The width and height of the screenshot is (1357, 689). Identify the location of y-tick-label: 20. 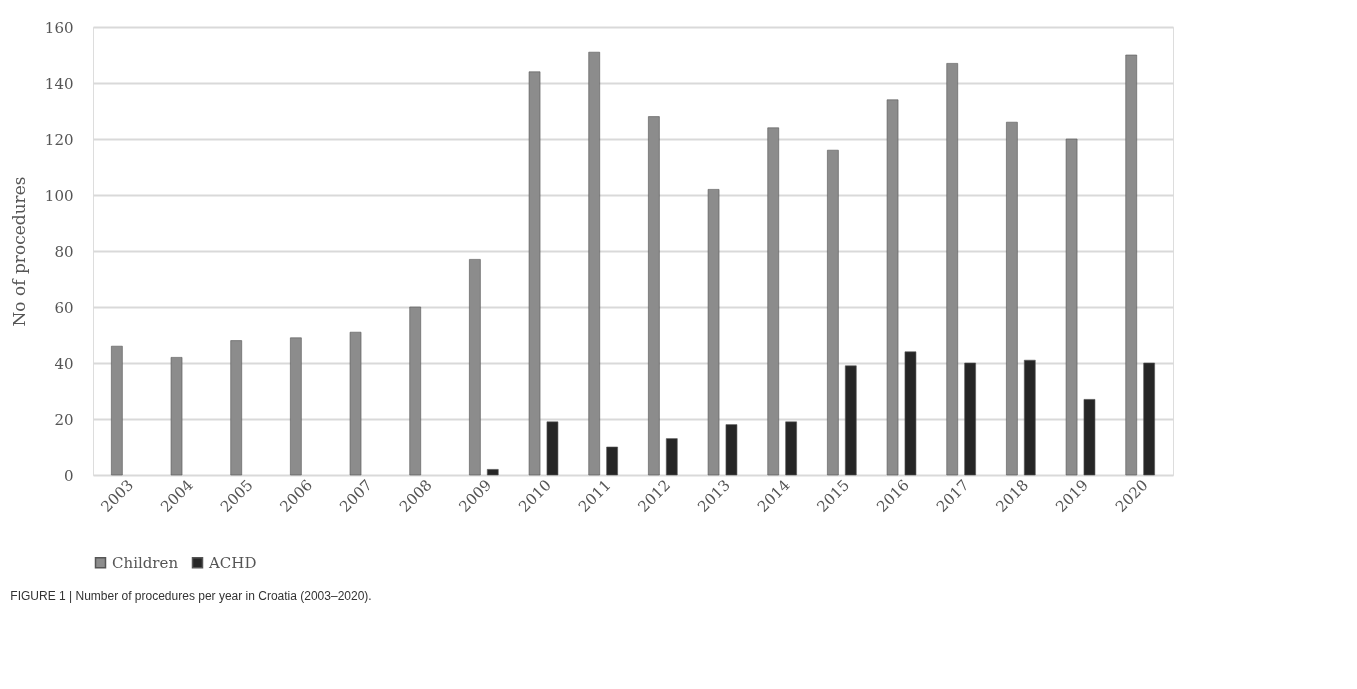
(64, 419).